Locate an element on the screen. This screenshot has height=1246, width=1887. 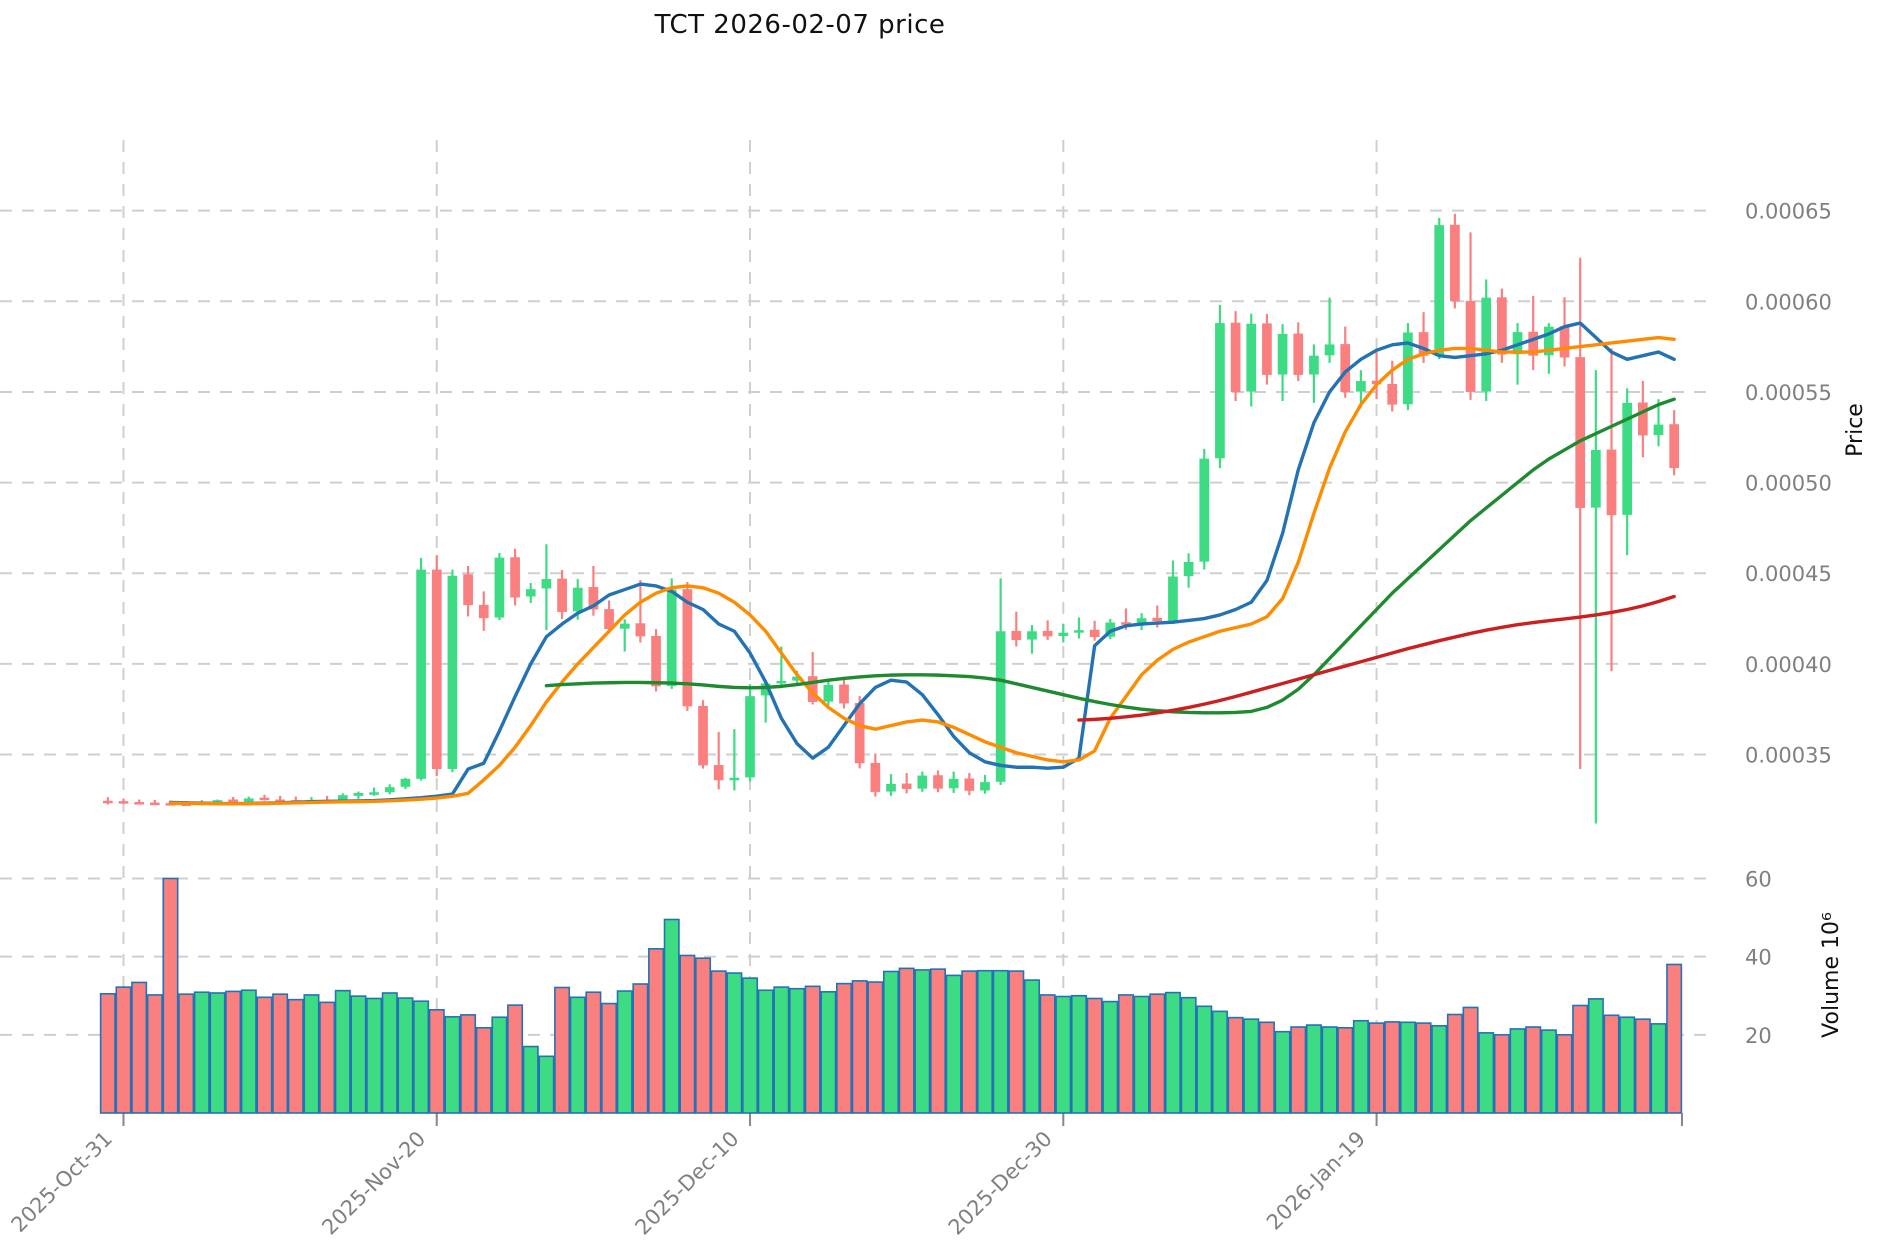
price-tick-label: 0.00035 is located at coordinates (1788, 756).